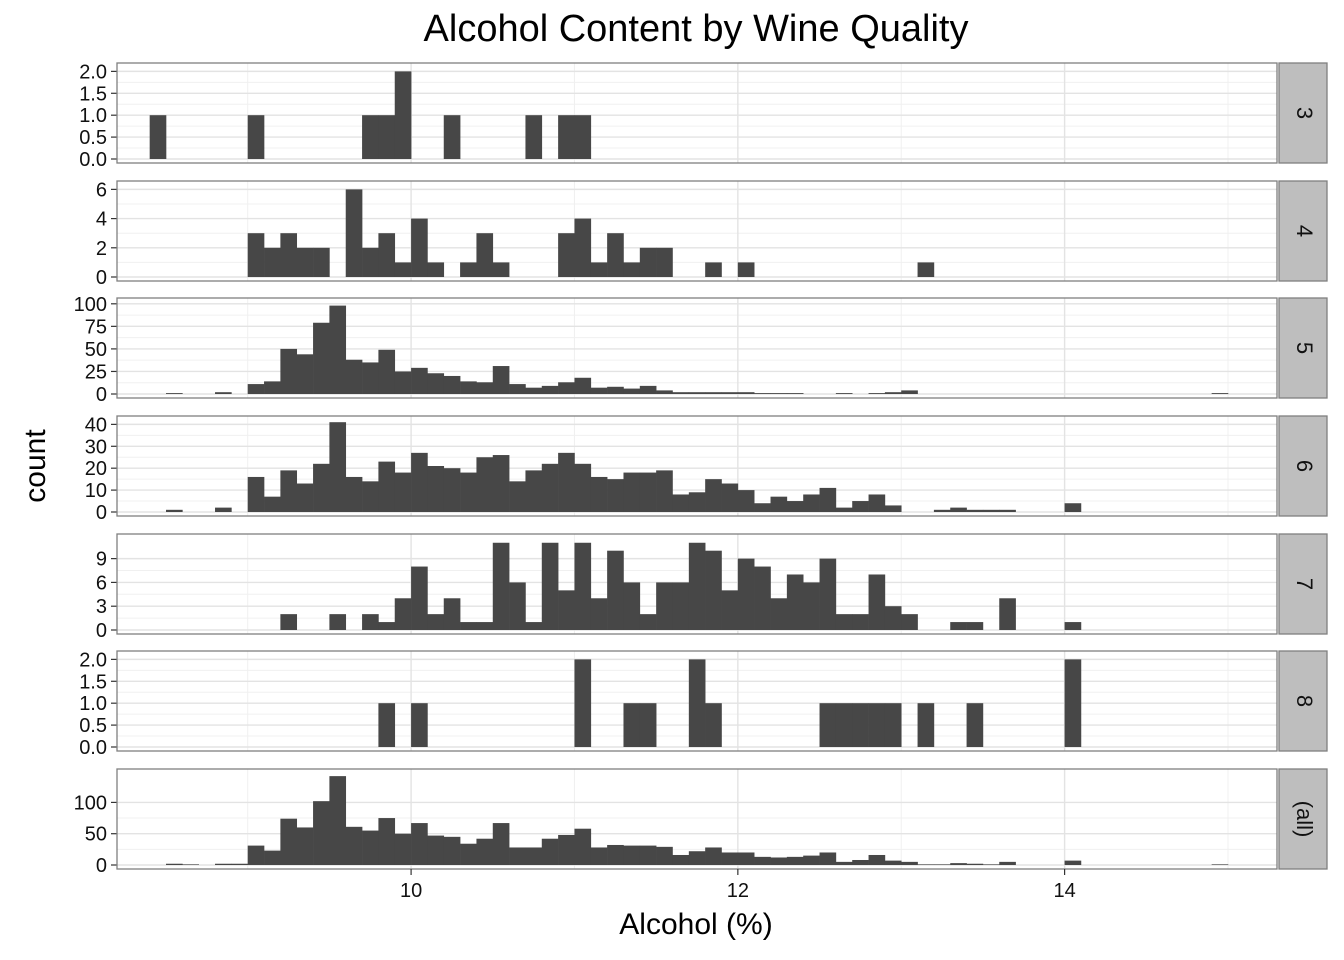 The width and height of the screenshot is (1344, 960). What do you see at coordinates (703, 704) in the screenshot?
I see `facet-panel-5: 0.00.51.01.52.0 8` at bounding box center [703, 704].